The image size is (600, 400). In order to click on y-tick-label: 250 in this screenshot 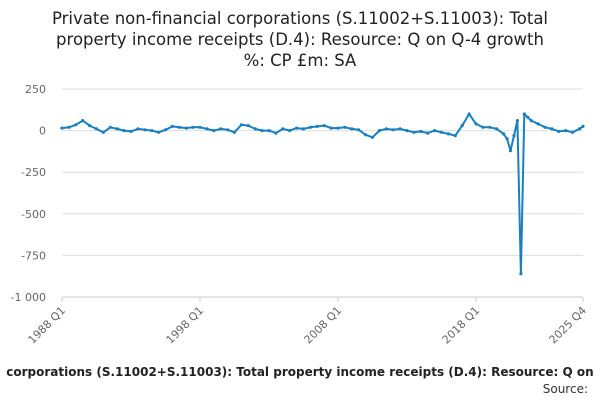, I will do `click(35, 89)`.